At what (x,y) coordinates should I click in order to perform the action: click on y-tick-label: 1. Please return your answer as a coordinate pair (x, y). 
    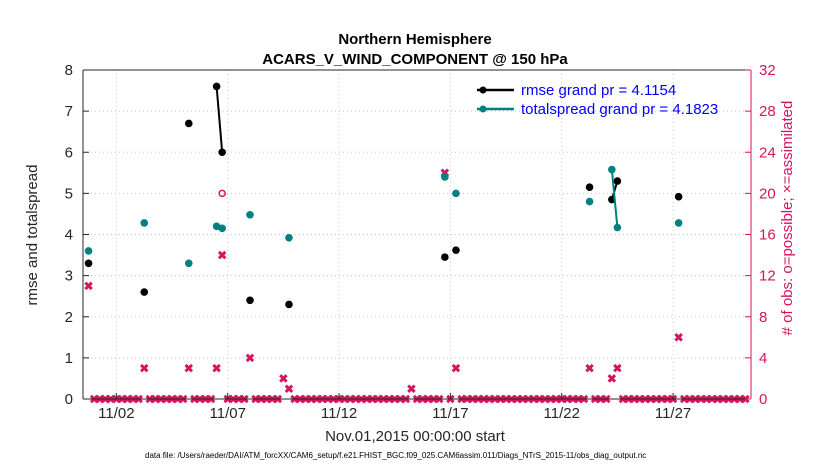
    Looking at the image, I should click on (69, 358).